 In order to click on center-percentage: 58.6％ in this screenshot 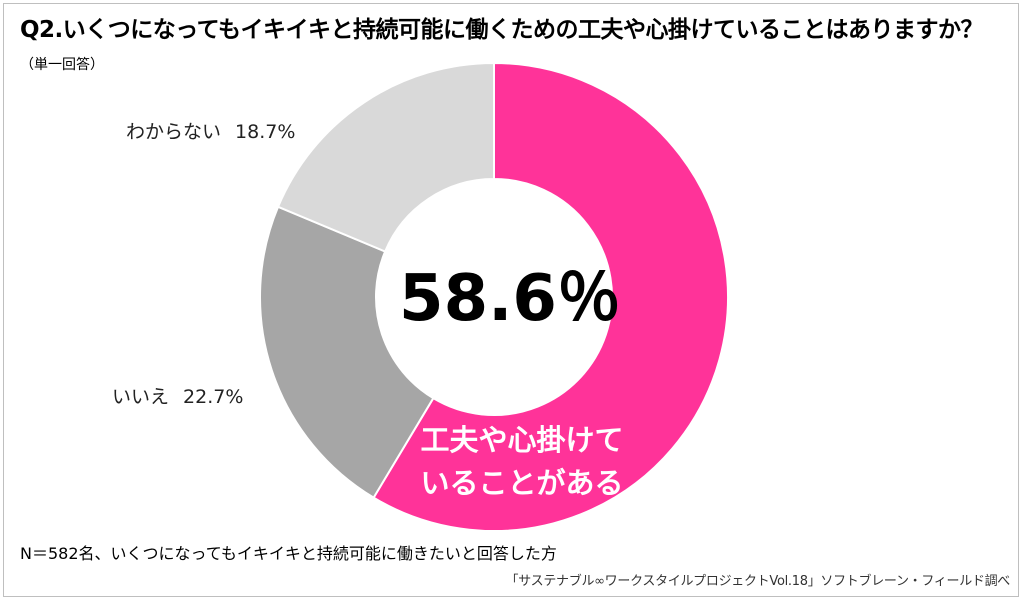, I will do `click(510, 299)`.